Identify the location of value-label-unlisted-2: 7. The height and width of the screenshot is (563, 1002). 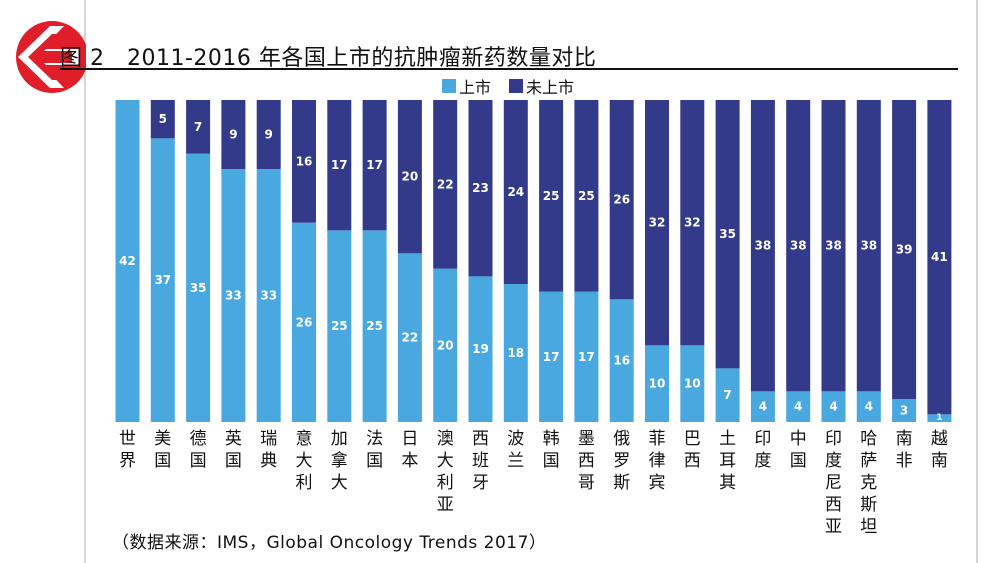
(198, 127).